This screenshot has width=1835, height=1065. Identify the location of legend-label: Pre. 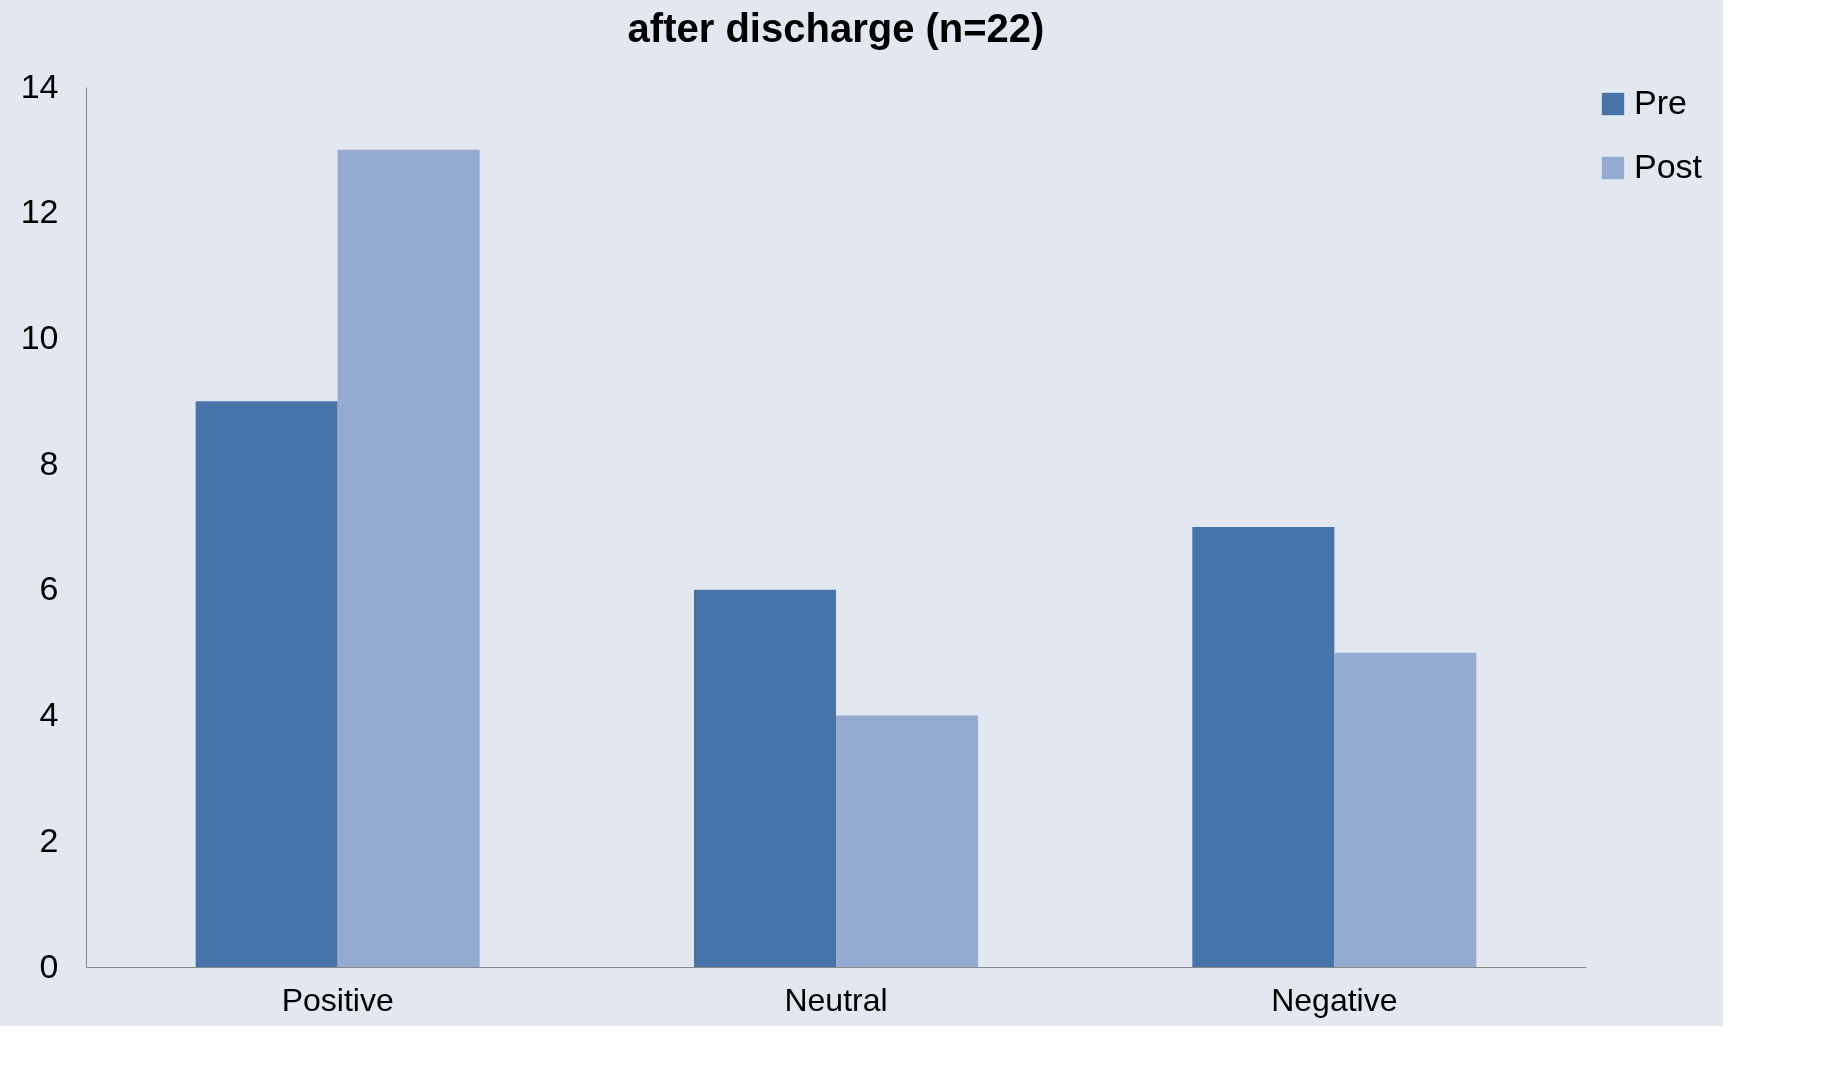
(1660, 102).